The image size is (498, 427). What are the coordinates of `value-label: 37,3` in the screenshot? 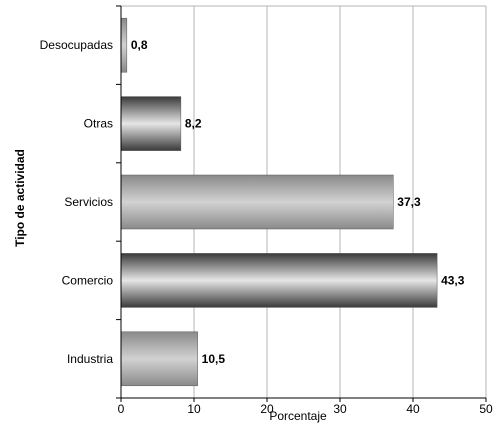 It's located at (409, 202).